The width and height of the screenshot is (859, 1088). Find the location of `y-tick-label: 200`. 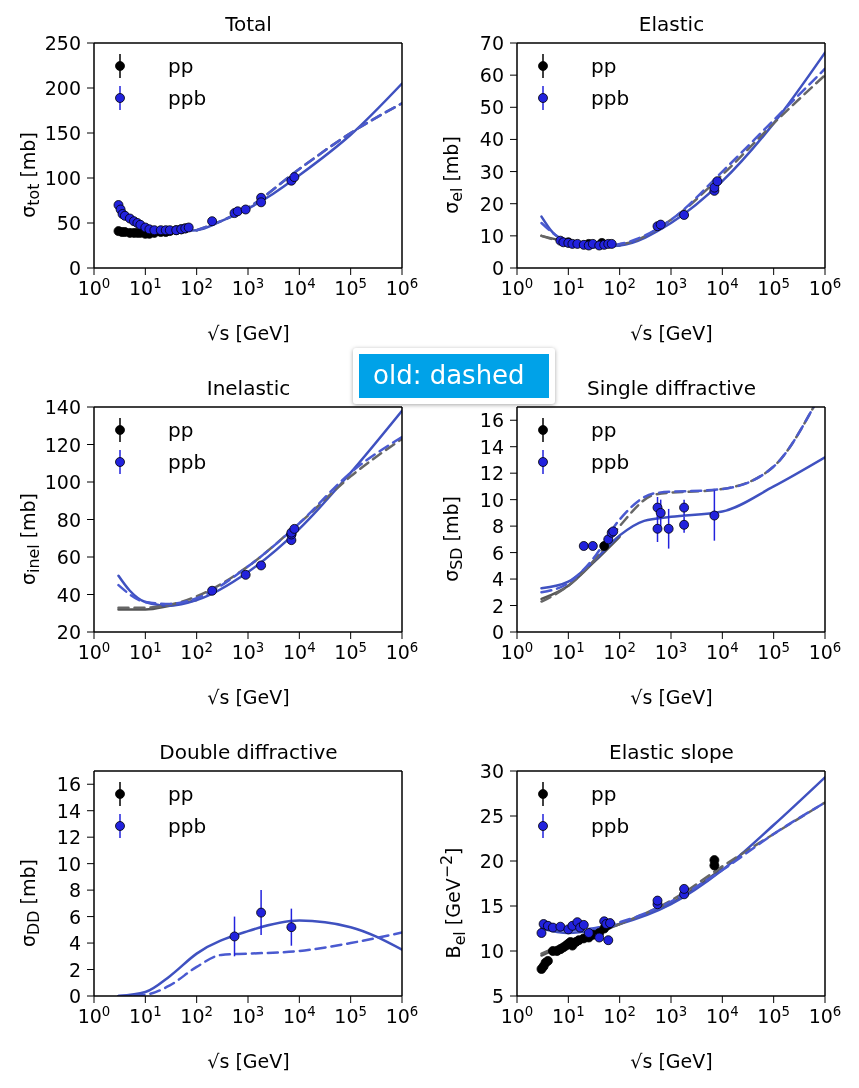

y-tick-label: 200 is located at coordinates (62, 88).